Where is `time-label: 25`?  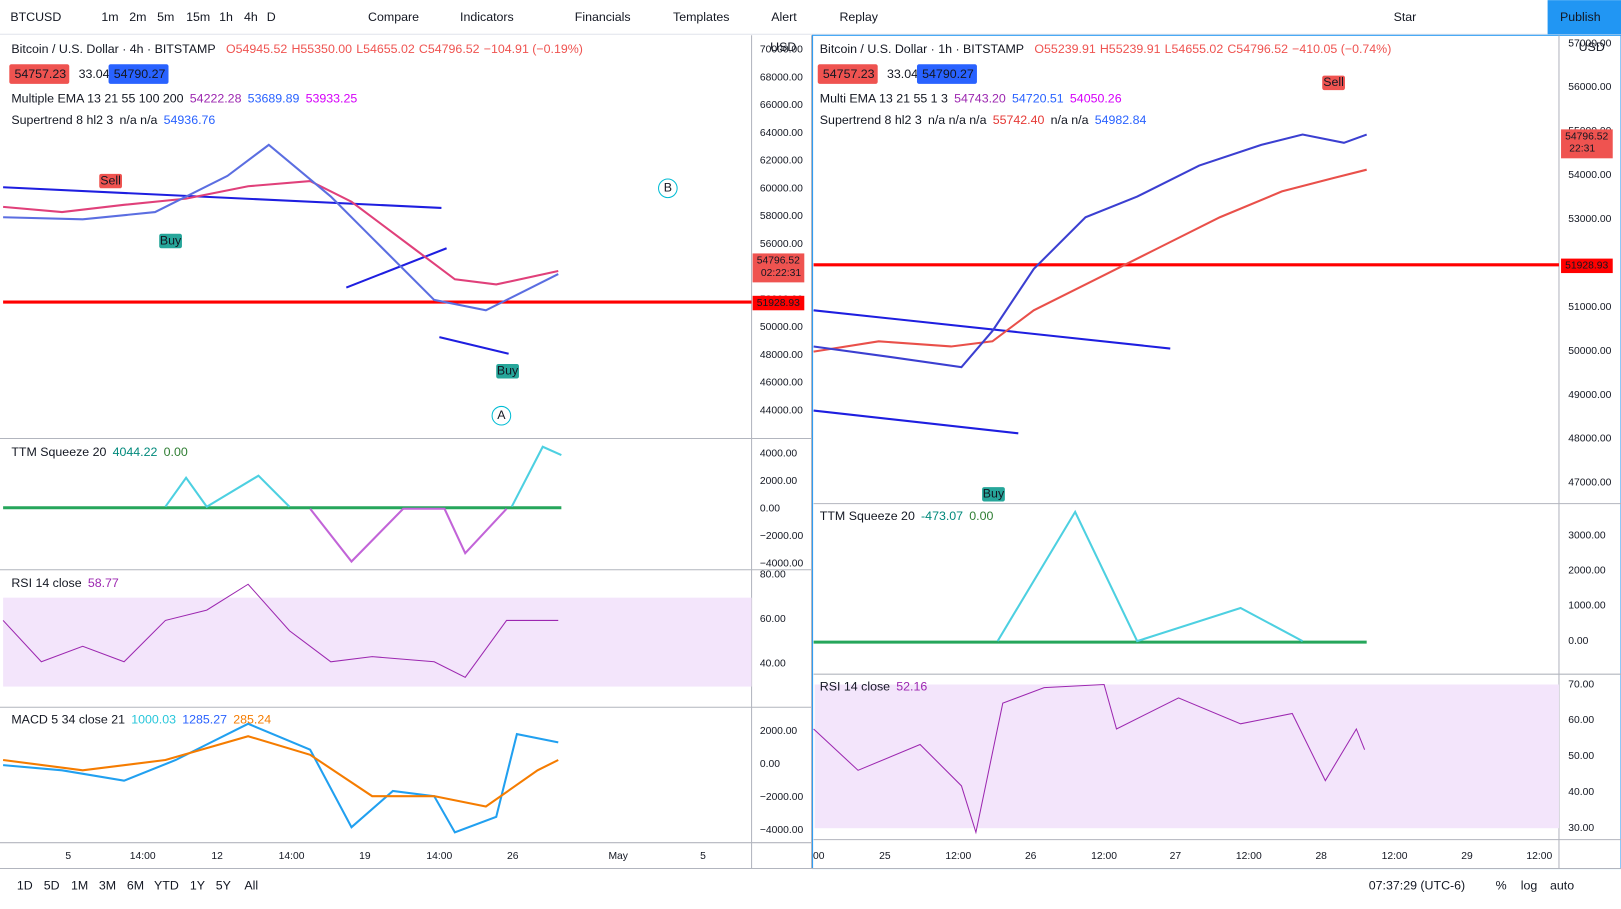
time-label: 25 is located at coordinates (885, 856).